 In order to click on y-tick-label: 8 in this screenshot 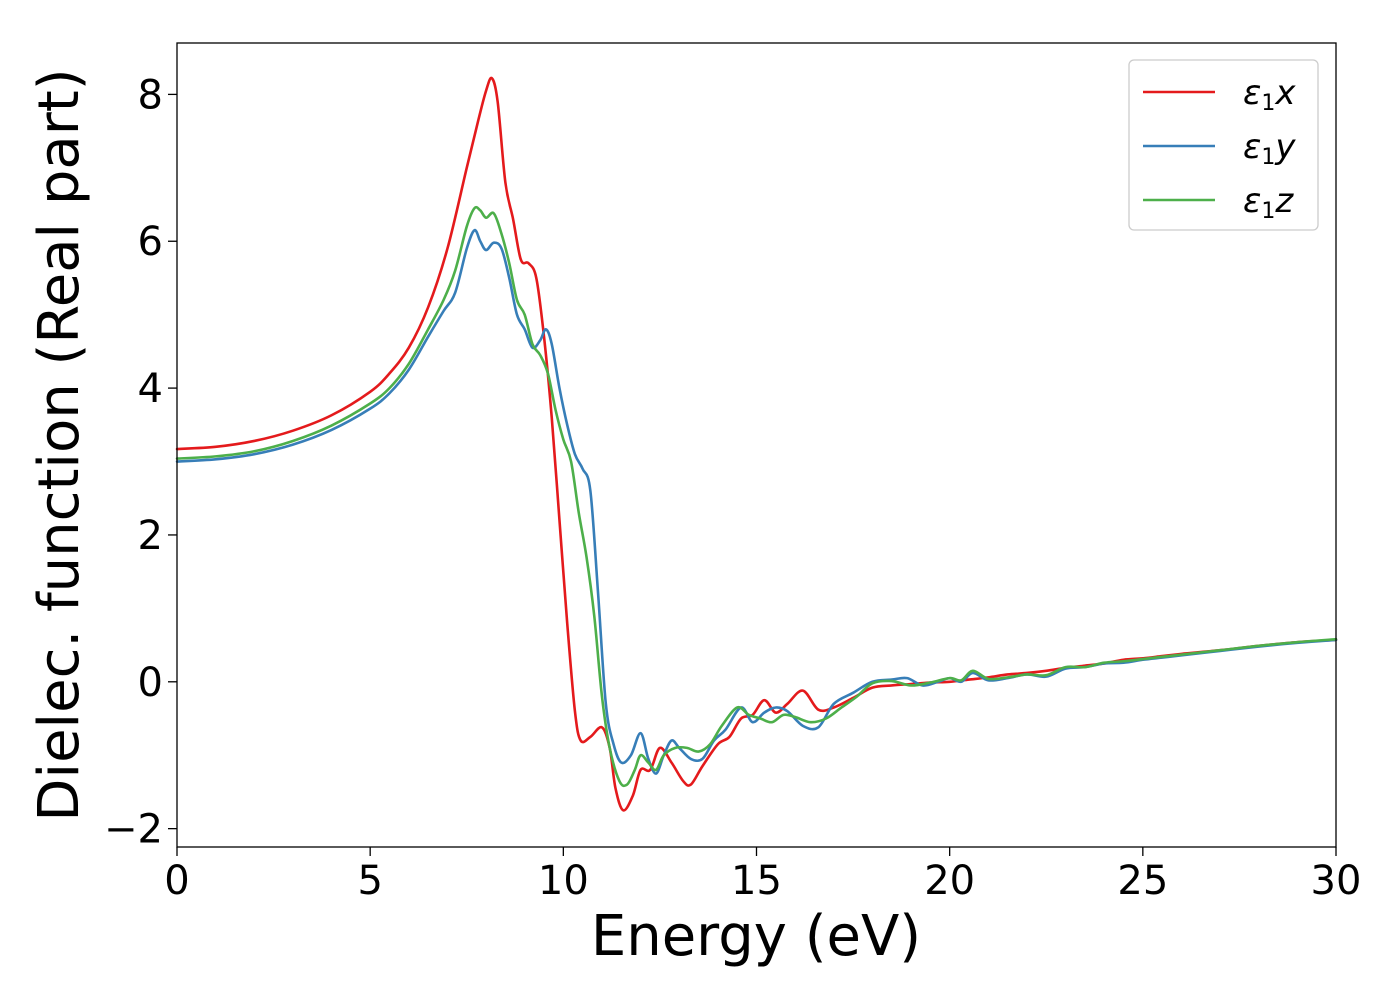, I will do `click(150, 95)`.